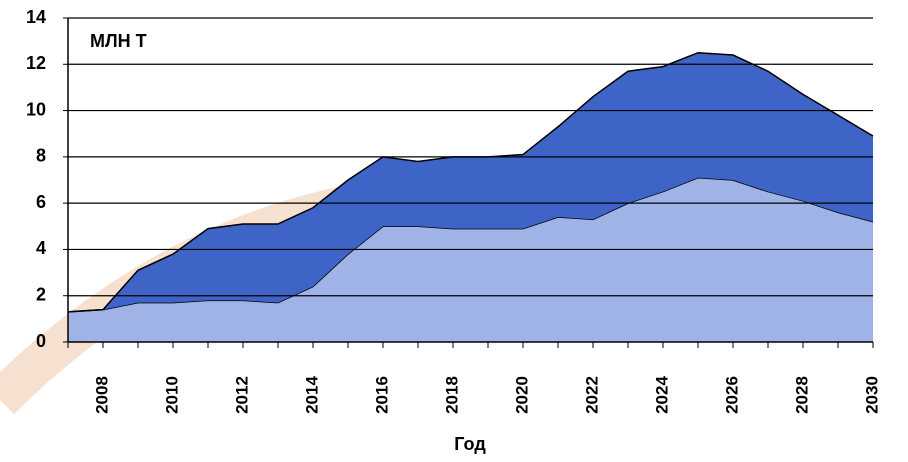 This screenshot has width=908, height=462. What do you see at coordinates (41, 341) in the screenshot?
I see `y-tick-label: 0` at bounding box center [41, 341].